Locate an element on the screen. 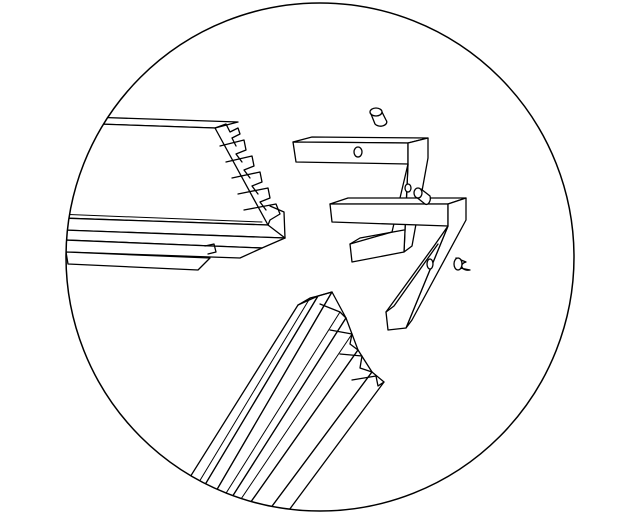  grub-screw-middle is located at coordinates (417, 194).